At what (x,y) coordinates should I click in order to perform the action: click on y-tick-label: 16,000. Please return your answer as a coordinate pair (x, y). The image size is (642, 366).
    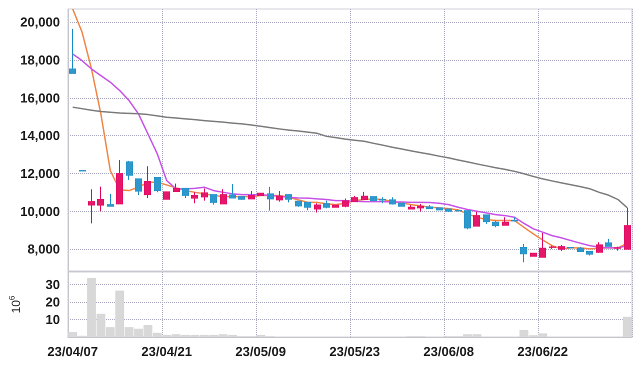
    Looking at the image, I should click on (40, 98).